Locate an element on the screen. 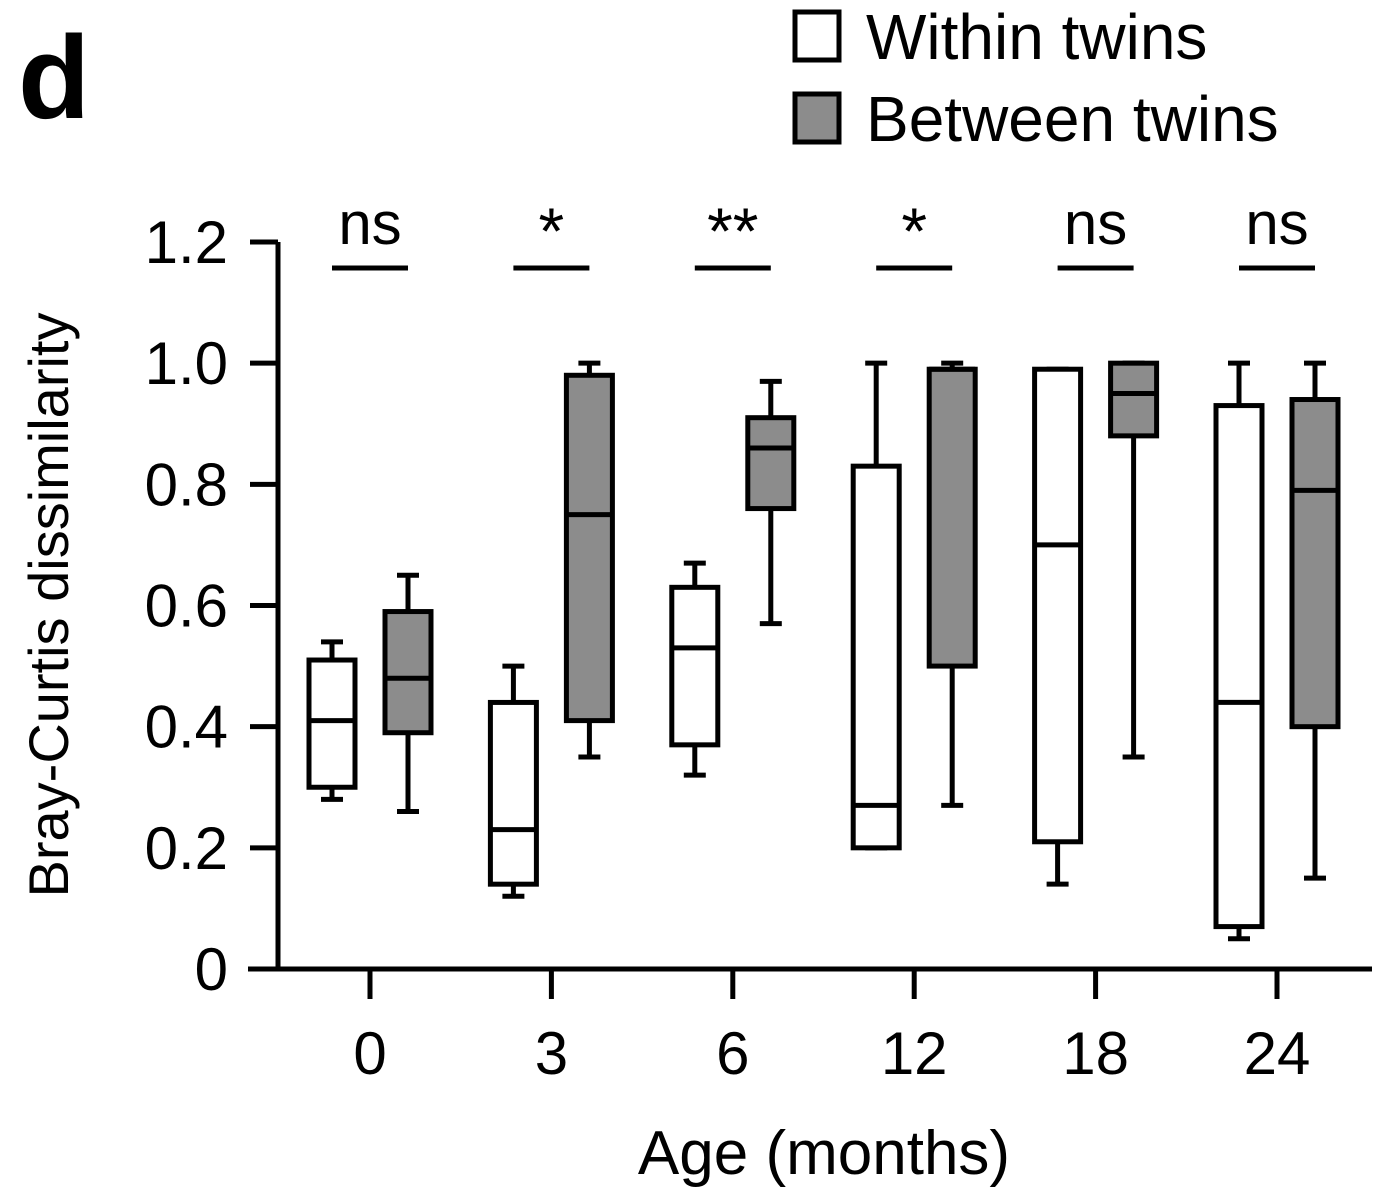  y-tick-label: 1.2 is located at coordinates (186, 242).